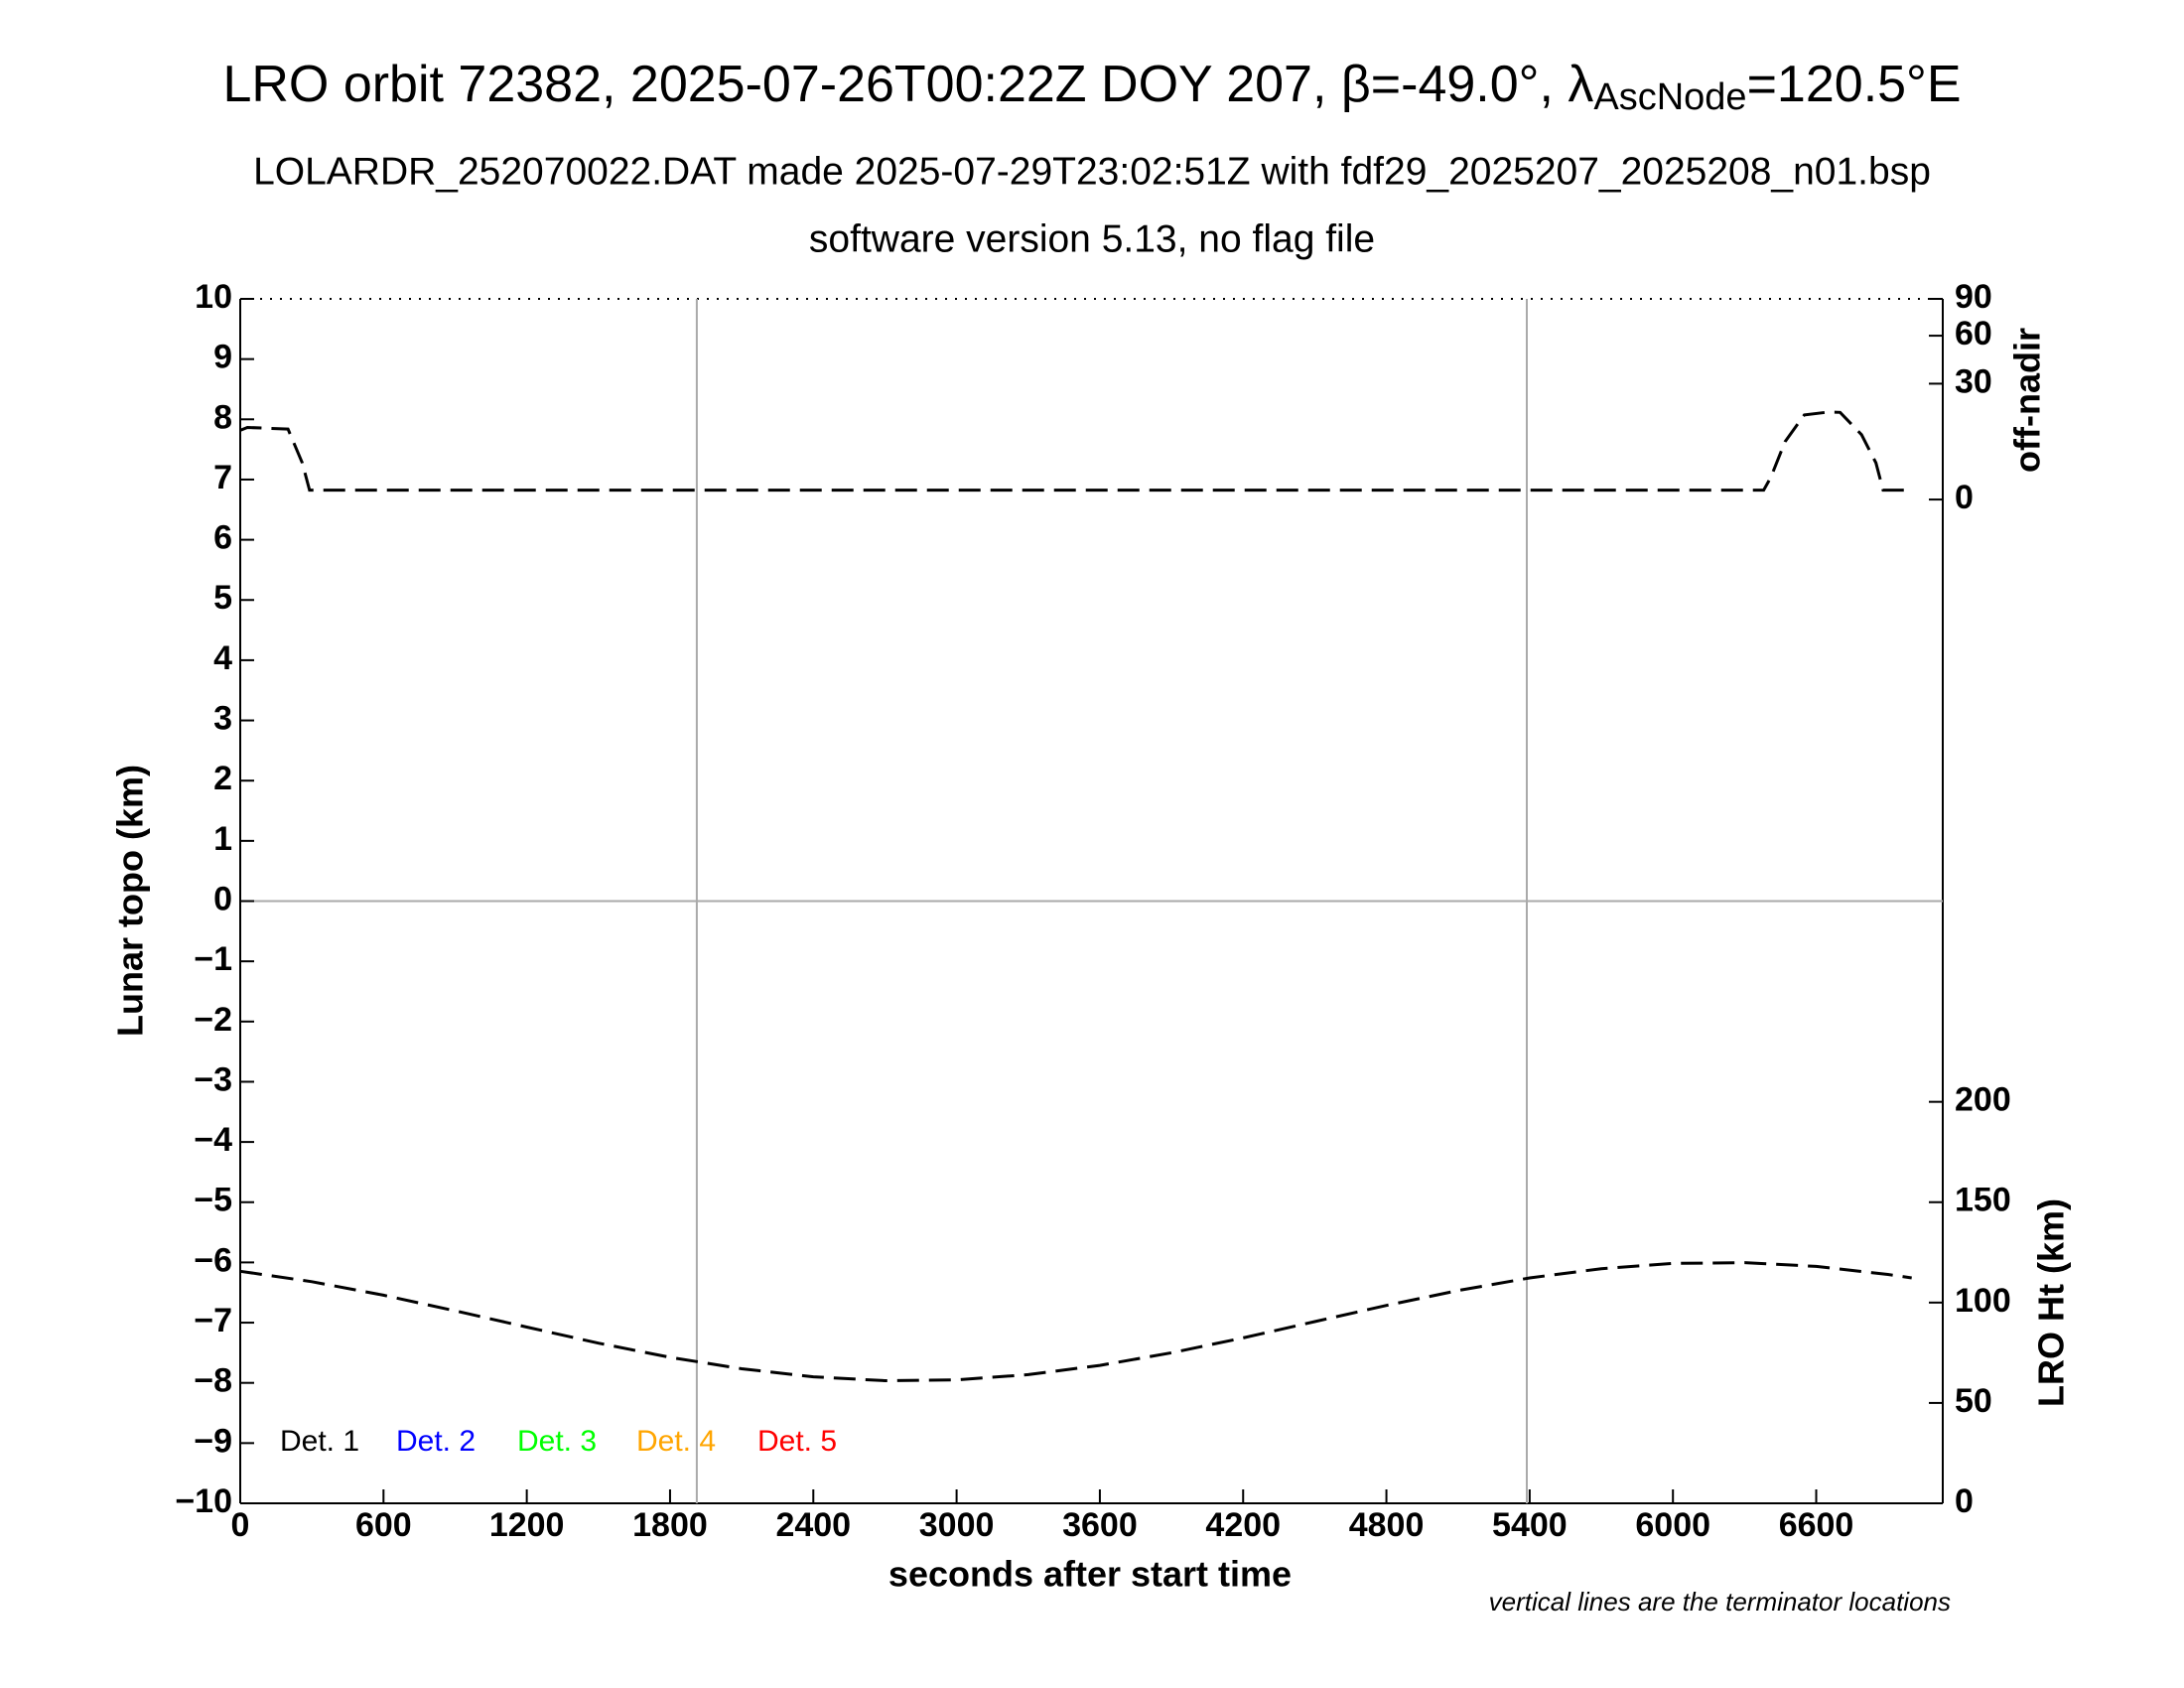 This screenshot has height=1688, width=2184. Describe the element at coordinates (1983, 1100) in the screenshot. I see `y3-tick-label: 200` at that location.